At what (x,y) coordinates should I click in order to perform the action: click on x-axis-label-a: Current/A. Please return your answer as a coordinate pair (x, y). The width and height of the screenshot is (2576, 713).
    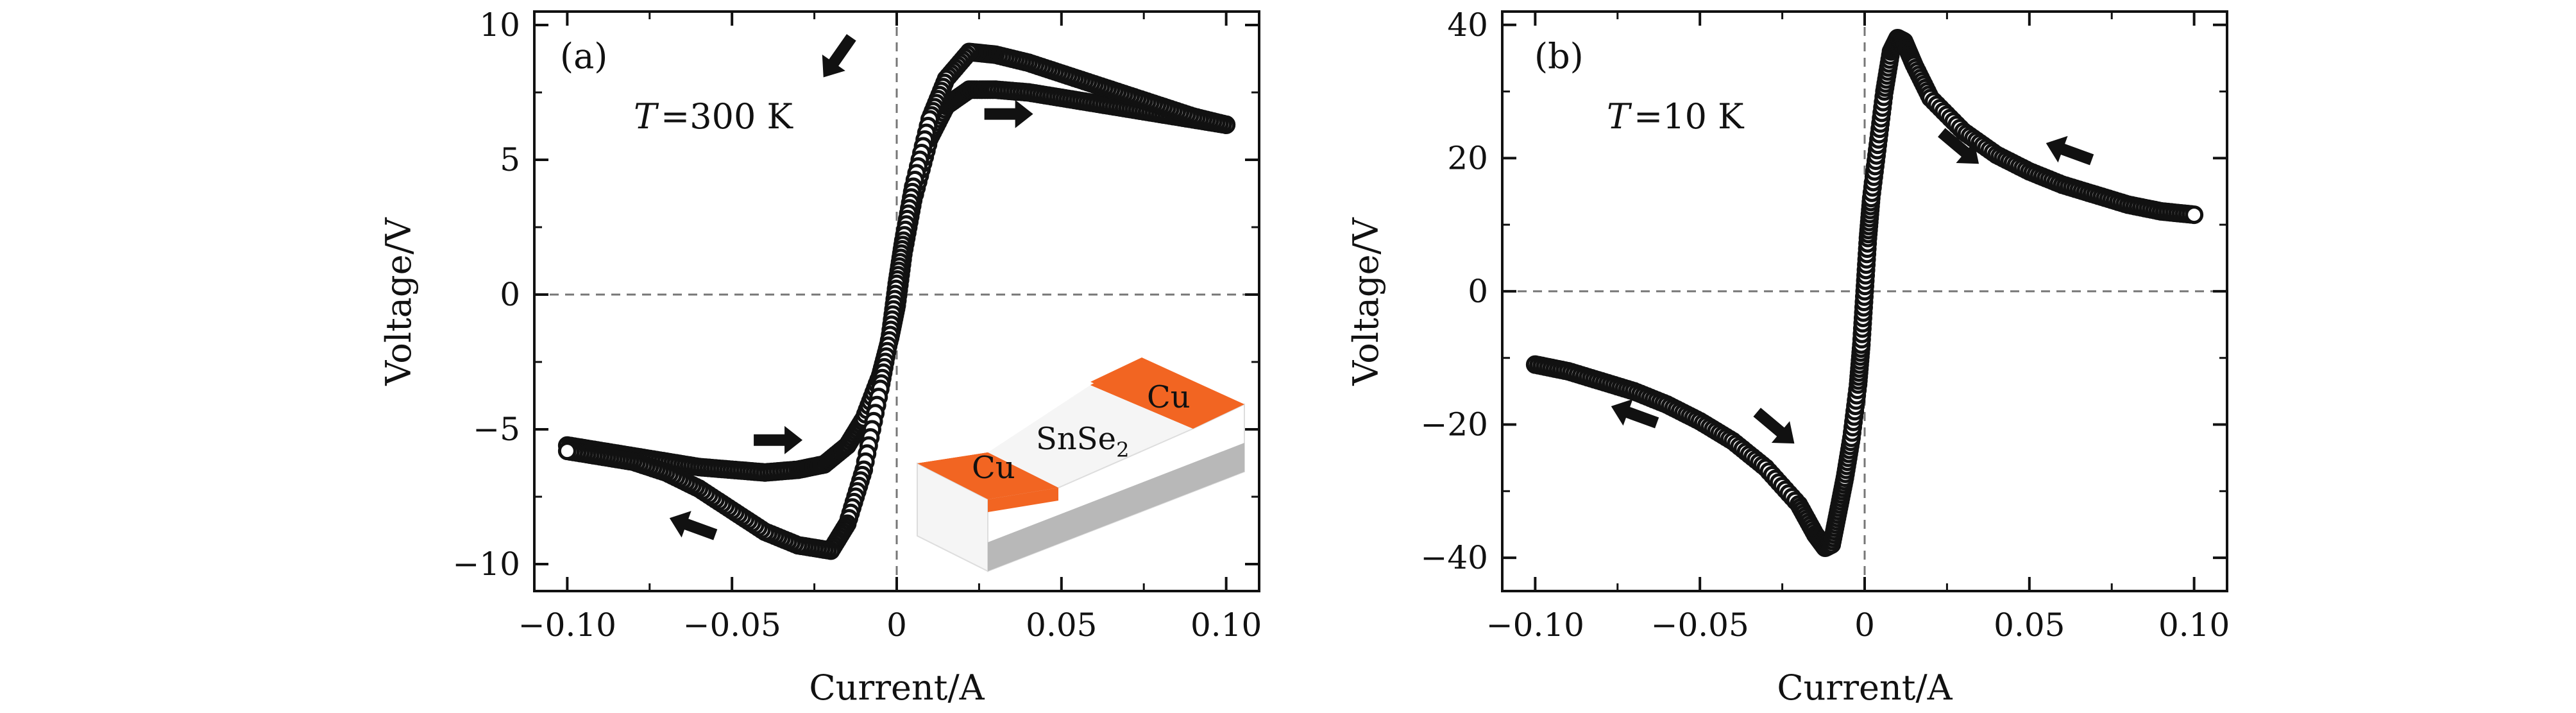
    Looking at the image, I should click on (897, 687).